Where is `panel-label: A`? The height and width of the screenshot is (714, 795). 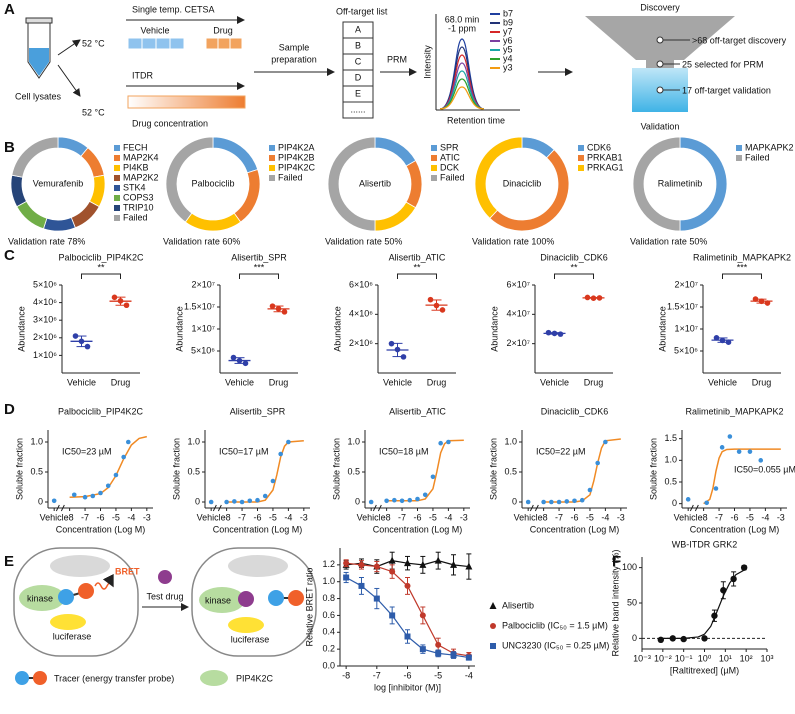
panel-label: A is located at coordinates (9, 9).